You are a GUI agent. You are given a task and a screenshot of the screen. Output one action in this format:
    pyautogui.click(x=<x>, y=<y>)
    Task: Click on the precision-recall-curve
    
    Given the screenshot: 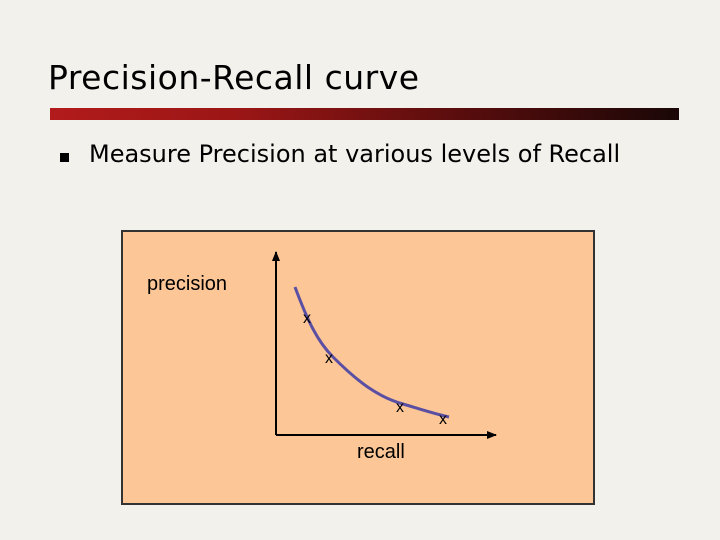 What is the action you would take?
    pyautogui.click(x=371, y=352)
    